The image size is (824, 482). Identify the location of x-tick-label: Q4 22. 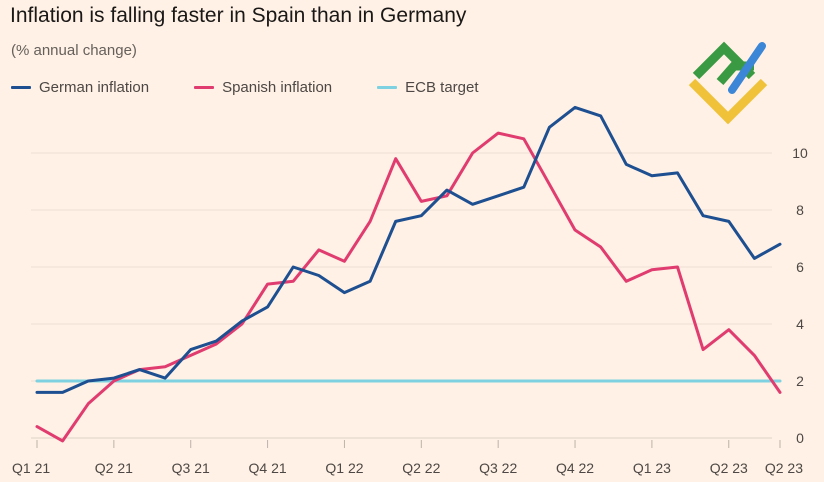
(575, 468).